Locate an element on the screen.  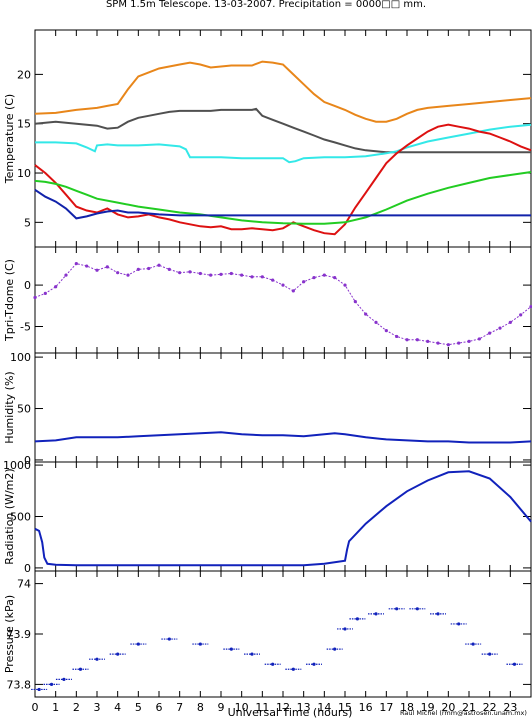
x-tick-label: 21 is located at coordinates (469, 707).